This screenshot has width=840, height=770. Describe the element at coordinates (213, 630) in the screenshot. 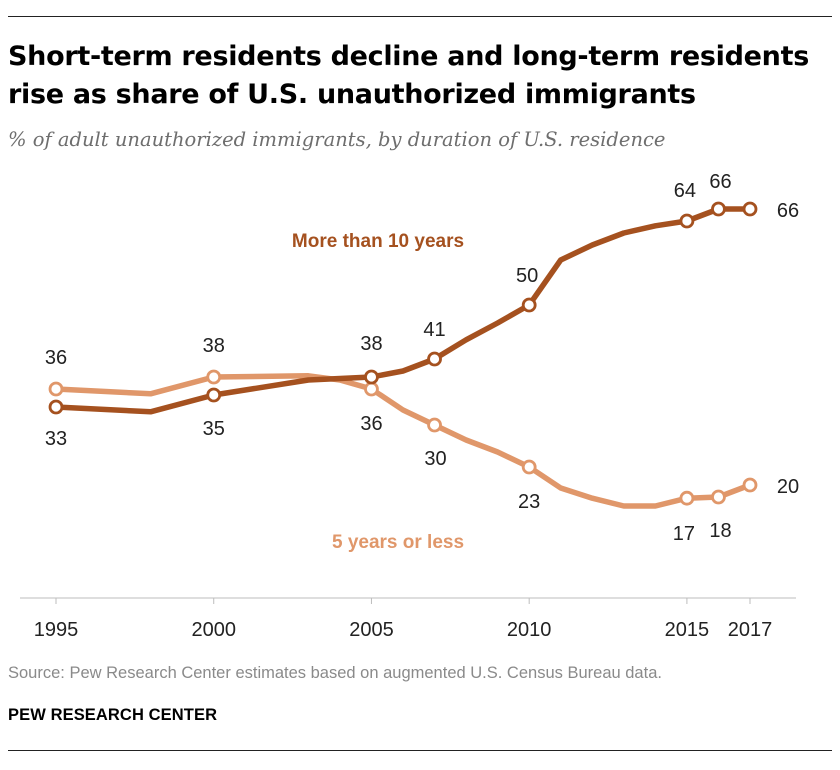

I see `x-tick-label: 2000` at that location.